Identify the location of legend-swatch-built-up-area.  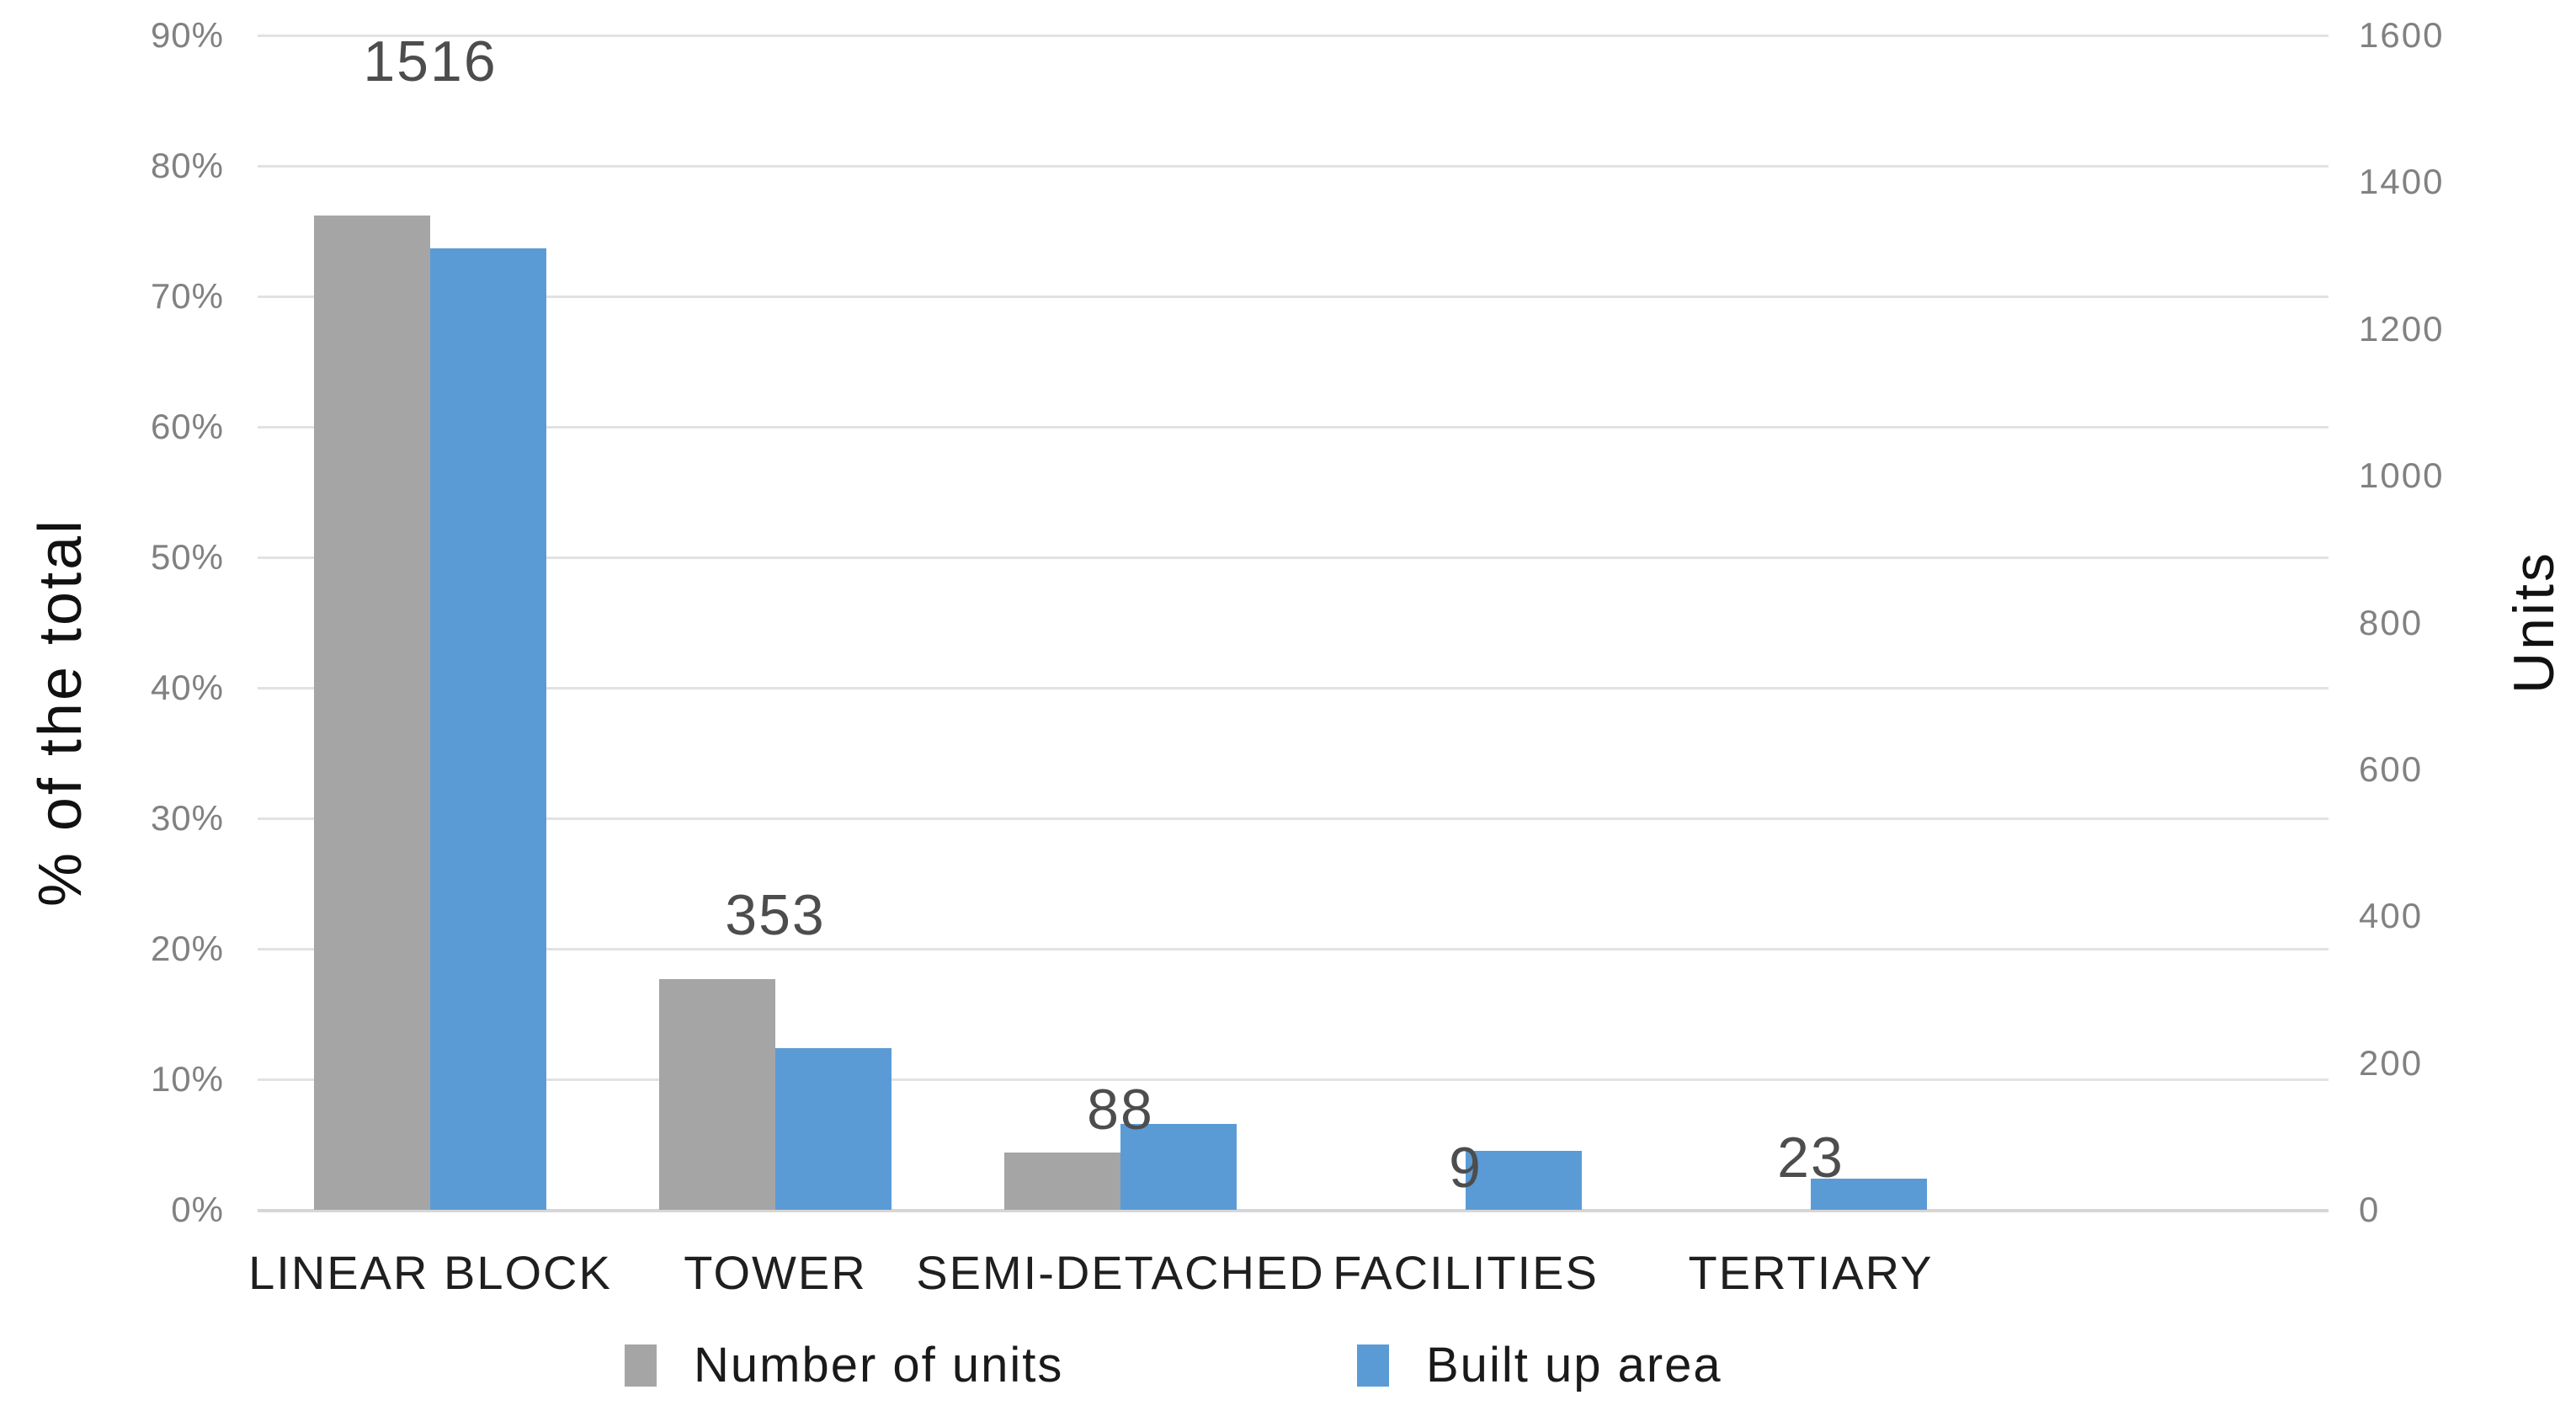
(1373, 1365).